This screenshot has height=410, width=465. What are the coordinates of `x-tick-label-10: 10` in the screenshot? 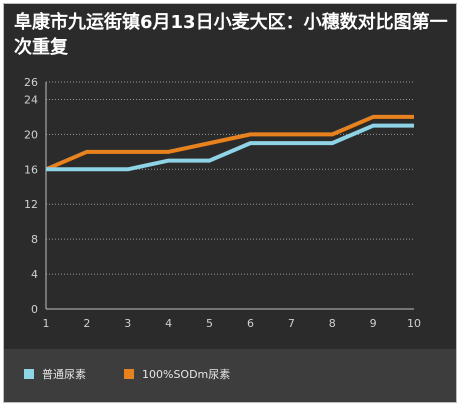 It's located at (414, 323).